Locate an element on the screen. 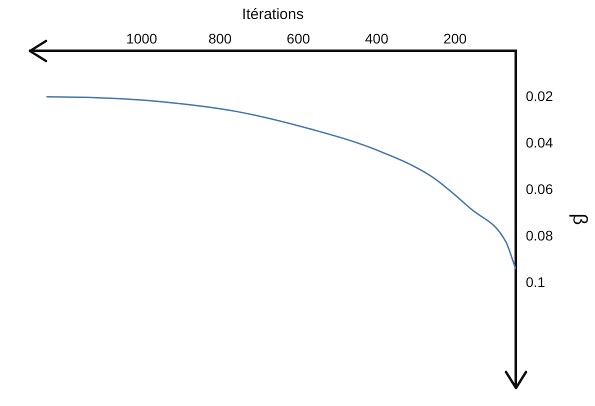 The height and width of the screenshot is (406, 595). x-tick-label: 400 is located at coordinates (377, 38).